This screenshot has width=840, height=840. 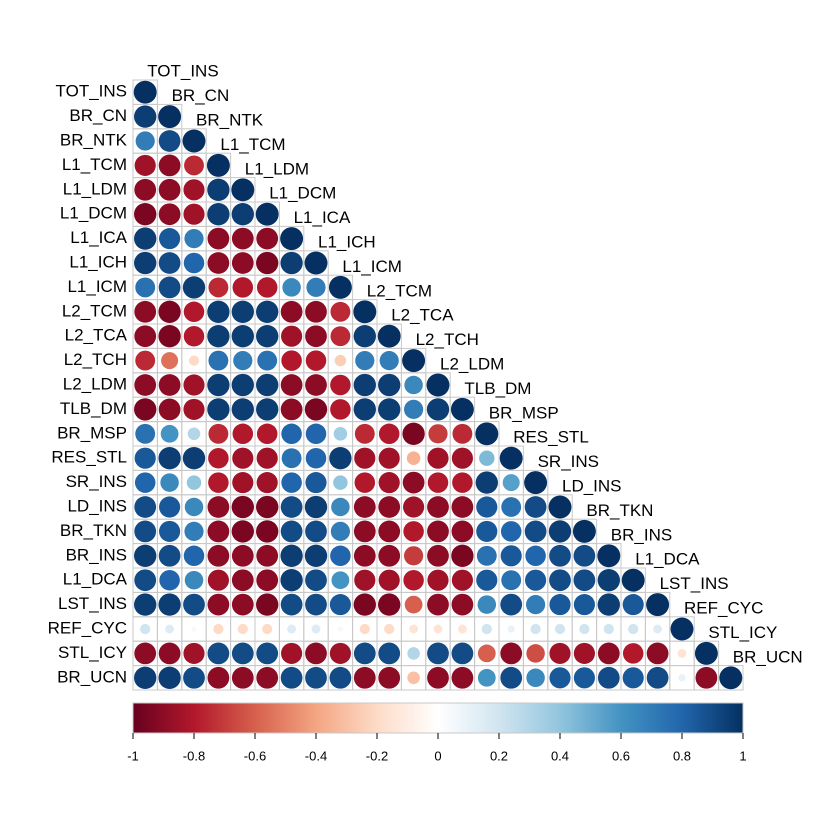 I want to click on row-label: LST_INS, so click(x=92, y=603).